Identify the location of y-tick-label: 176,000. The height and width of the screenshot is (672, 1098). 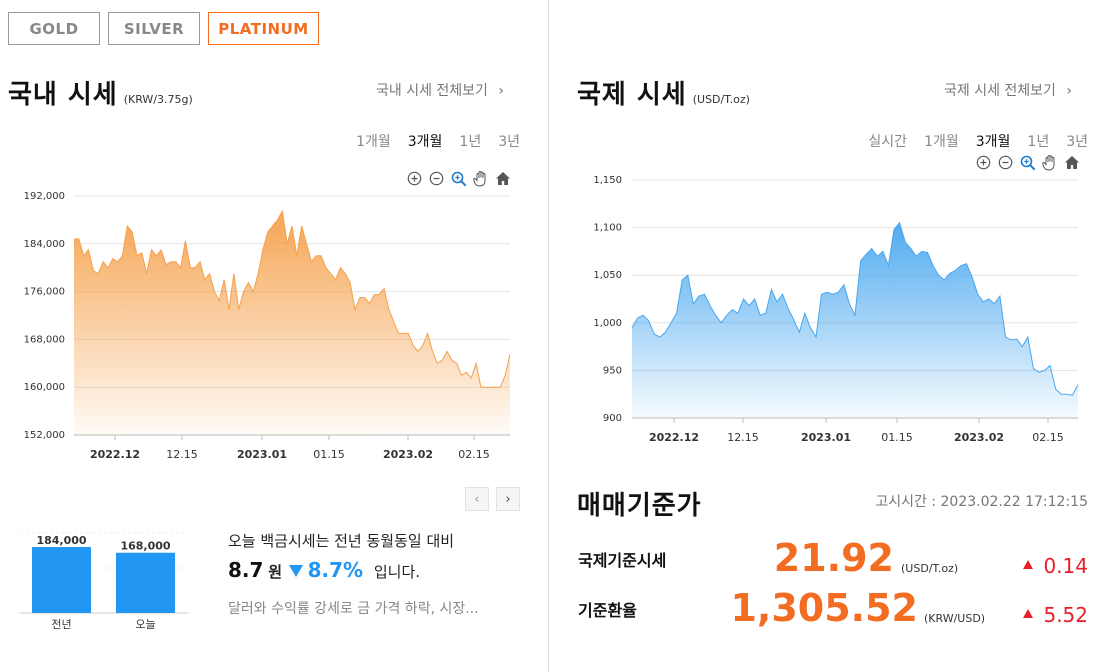
(44, 292).